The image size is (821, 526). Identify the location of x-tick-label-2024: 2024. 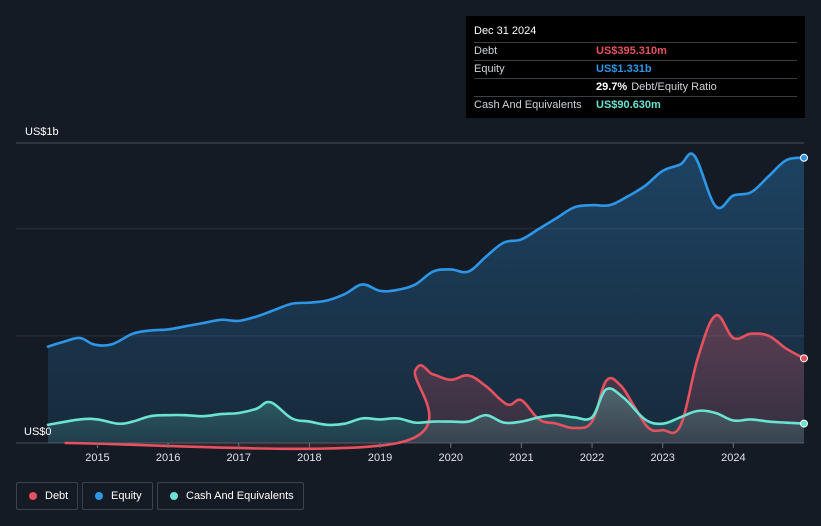
(733, 458).